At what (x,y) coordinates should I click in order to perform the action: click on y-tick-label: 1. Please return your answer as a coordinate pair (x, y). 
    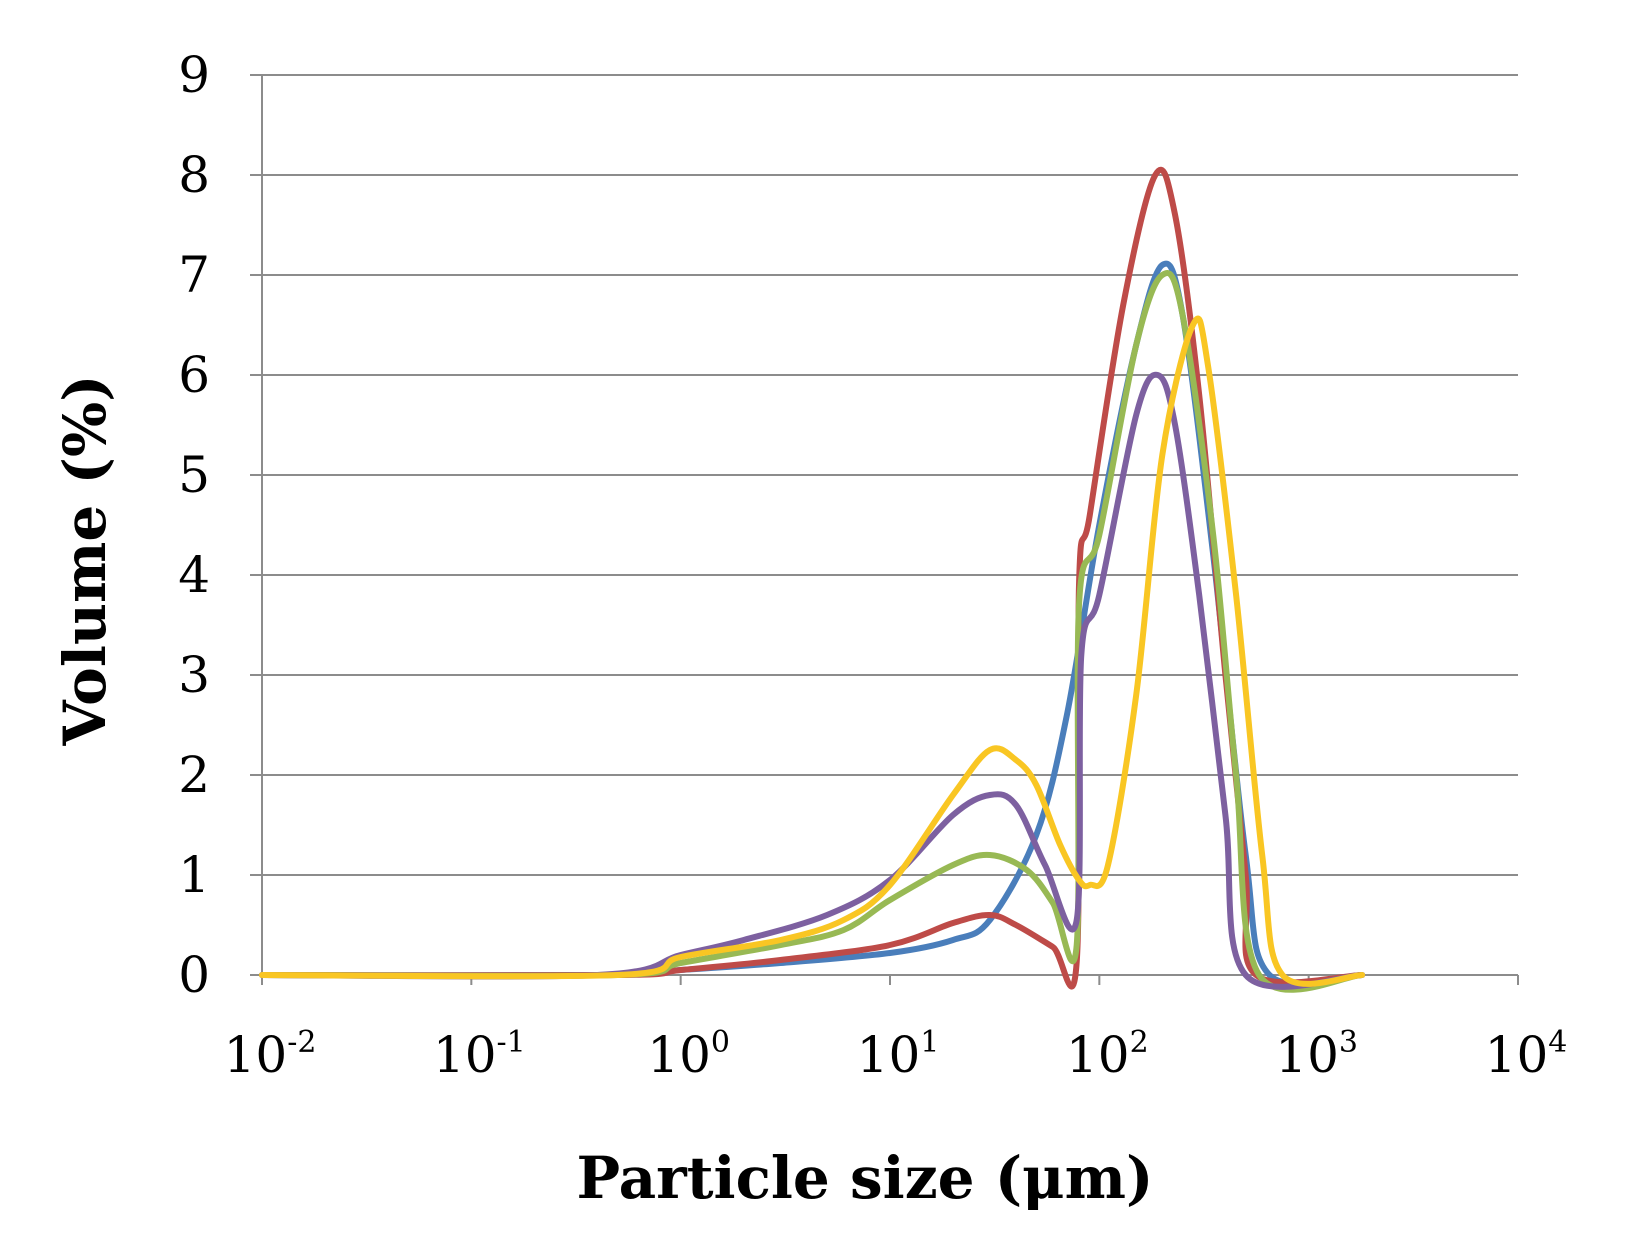
    Looking at the image, I should click on (194, 875).